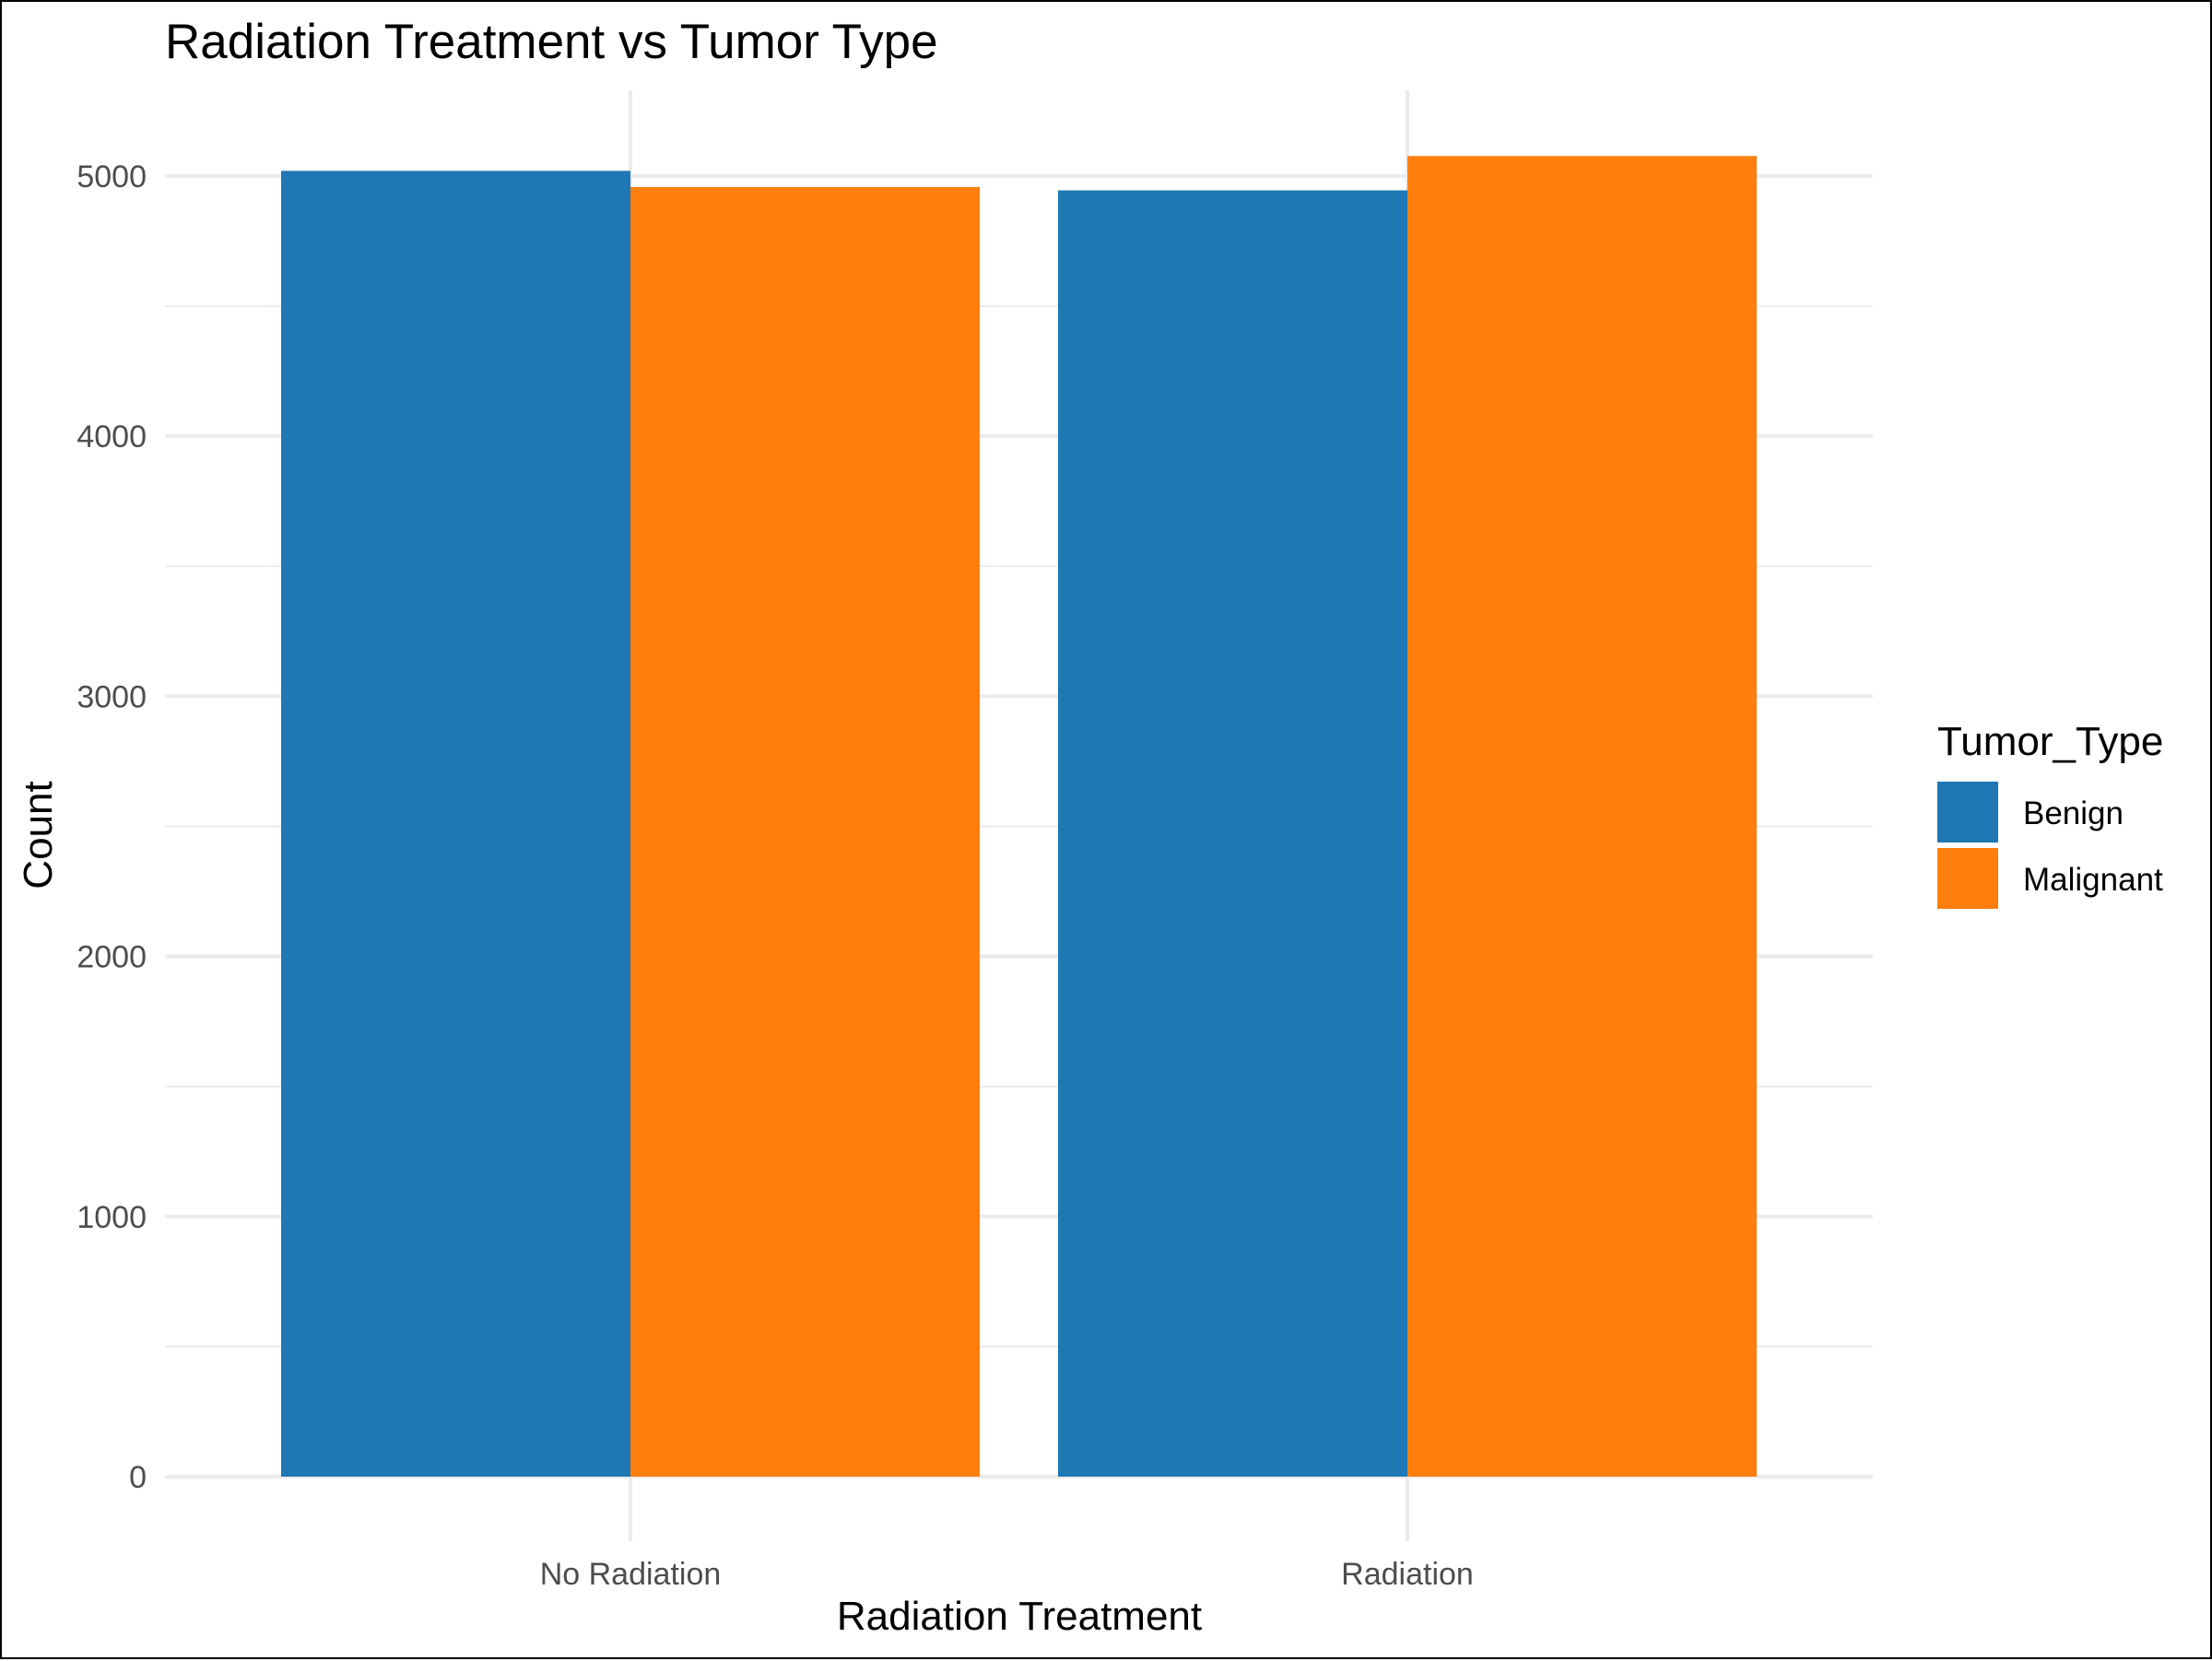 The height and width of the screenshot is (1661, 2212). I want to click on legend: Tumor_Type Benign Malignant, so click(2050, 814).